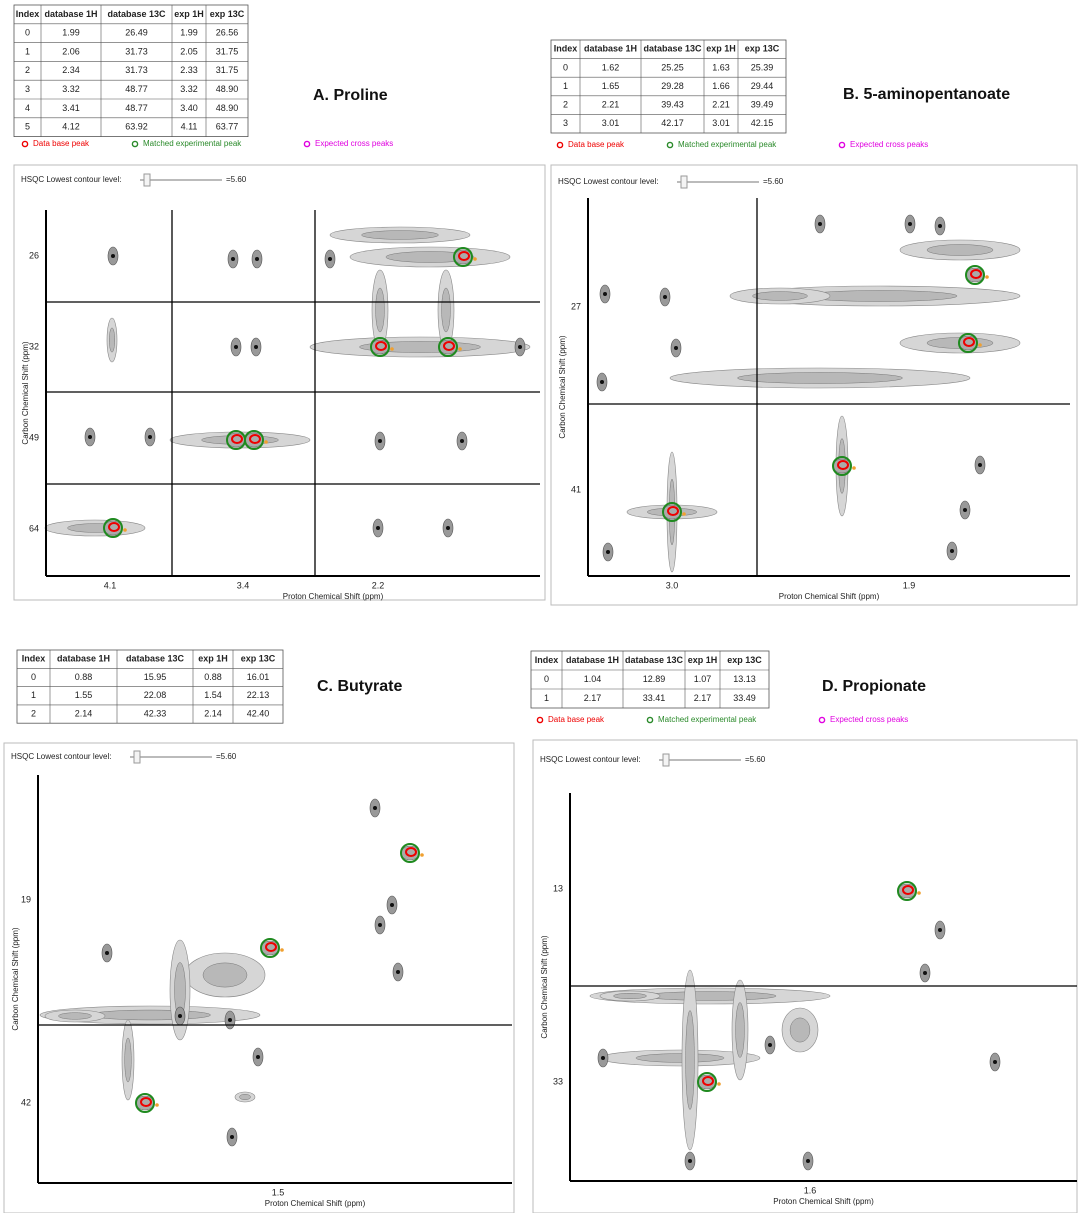 Image resolution: width=1084 pixels, height=1213 pixels. Describe the element at coordinates (34, 437) in the screenshot. I see `y-tick-label: 49` at that location.